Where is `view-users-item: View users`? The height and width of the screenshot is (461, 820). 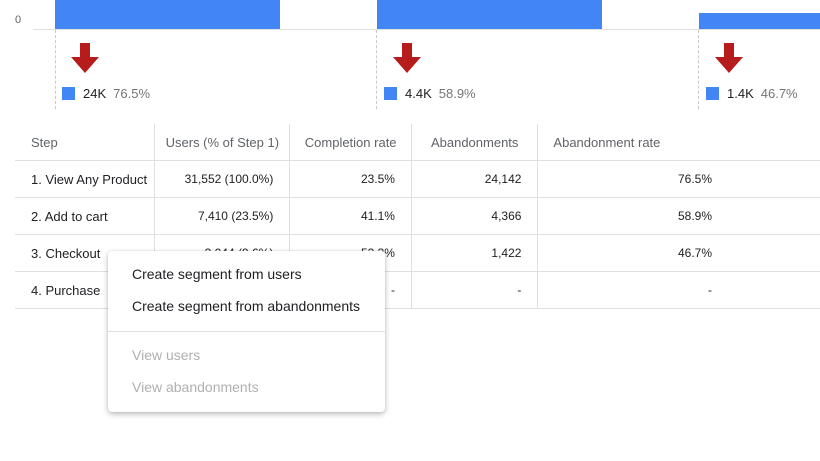
view-users-item: View users is located at coordinates (166, 355).